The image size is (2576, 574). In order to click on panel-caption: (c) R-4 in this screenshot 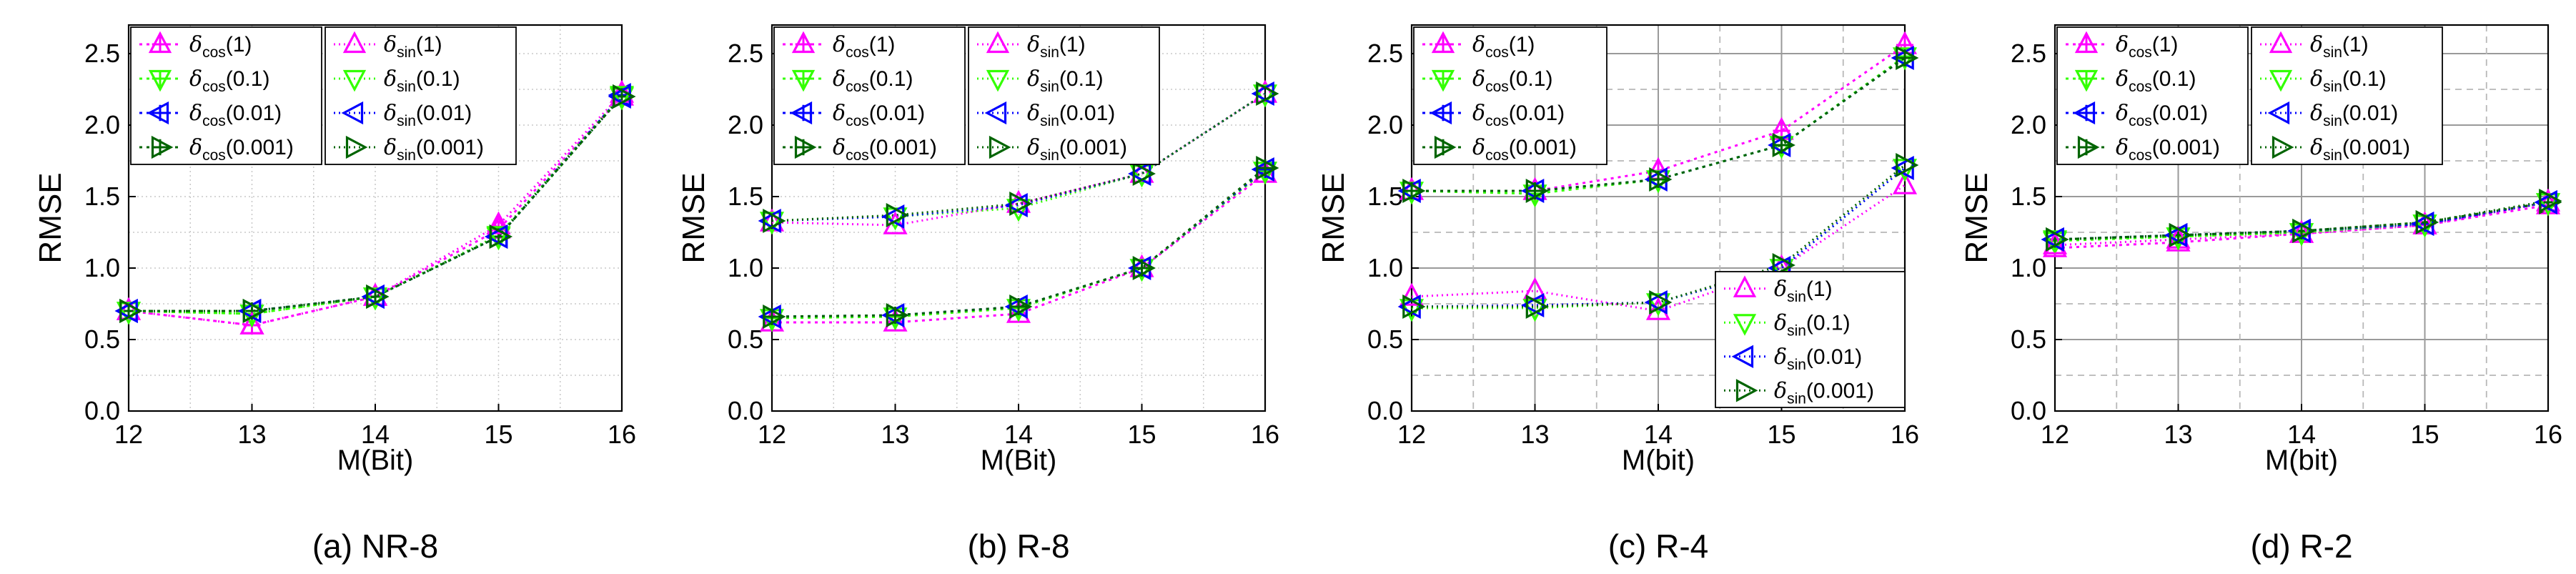, I will do `click(1659, 546)`.